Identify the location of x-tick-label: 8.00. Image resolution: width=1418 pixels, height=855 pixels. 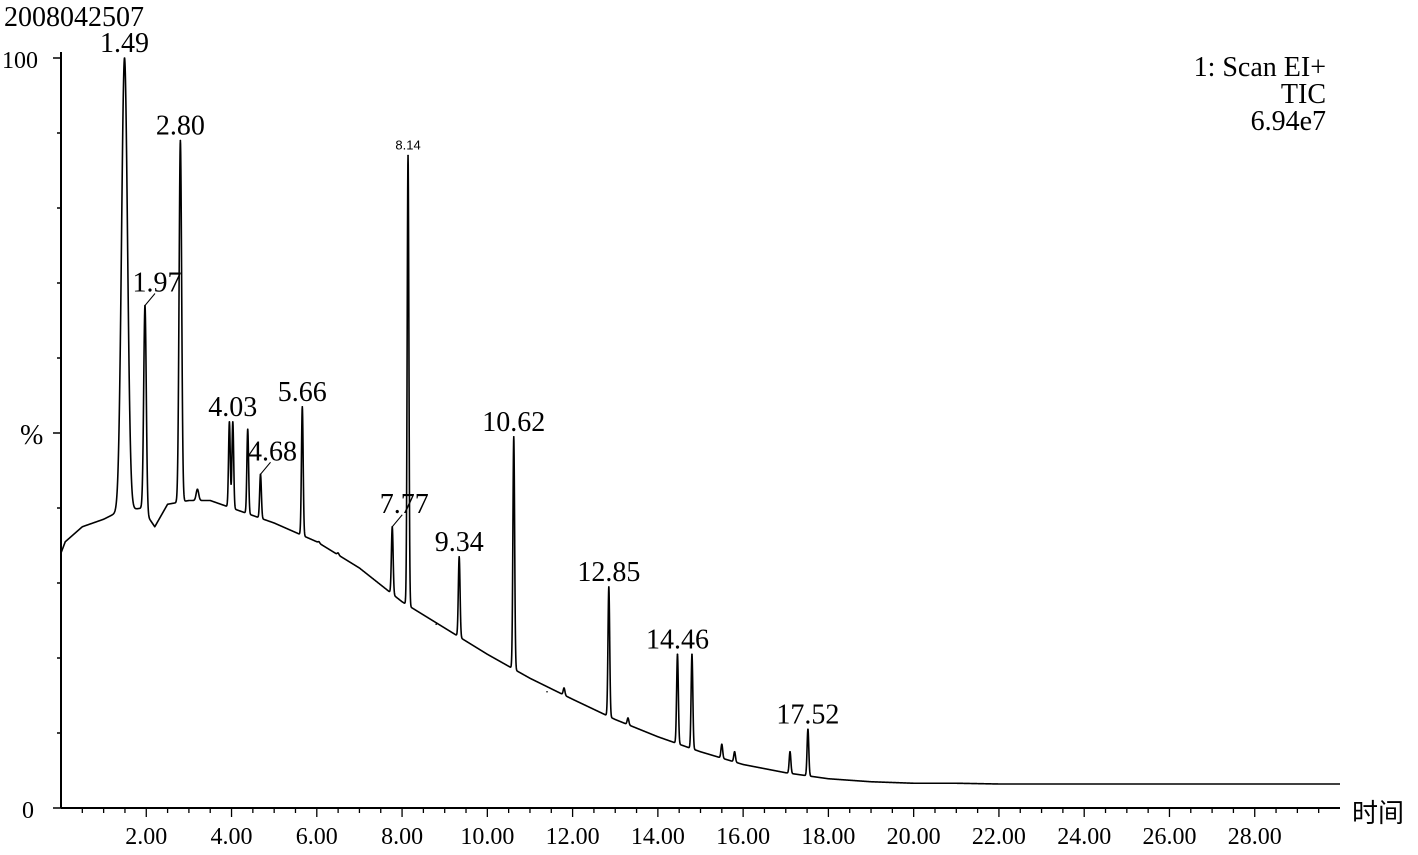
(402, 837).